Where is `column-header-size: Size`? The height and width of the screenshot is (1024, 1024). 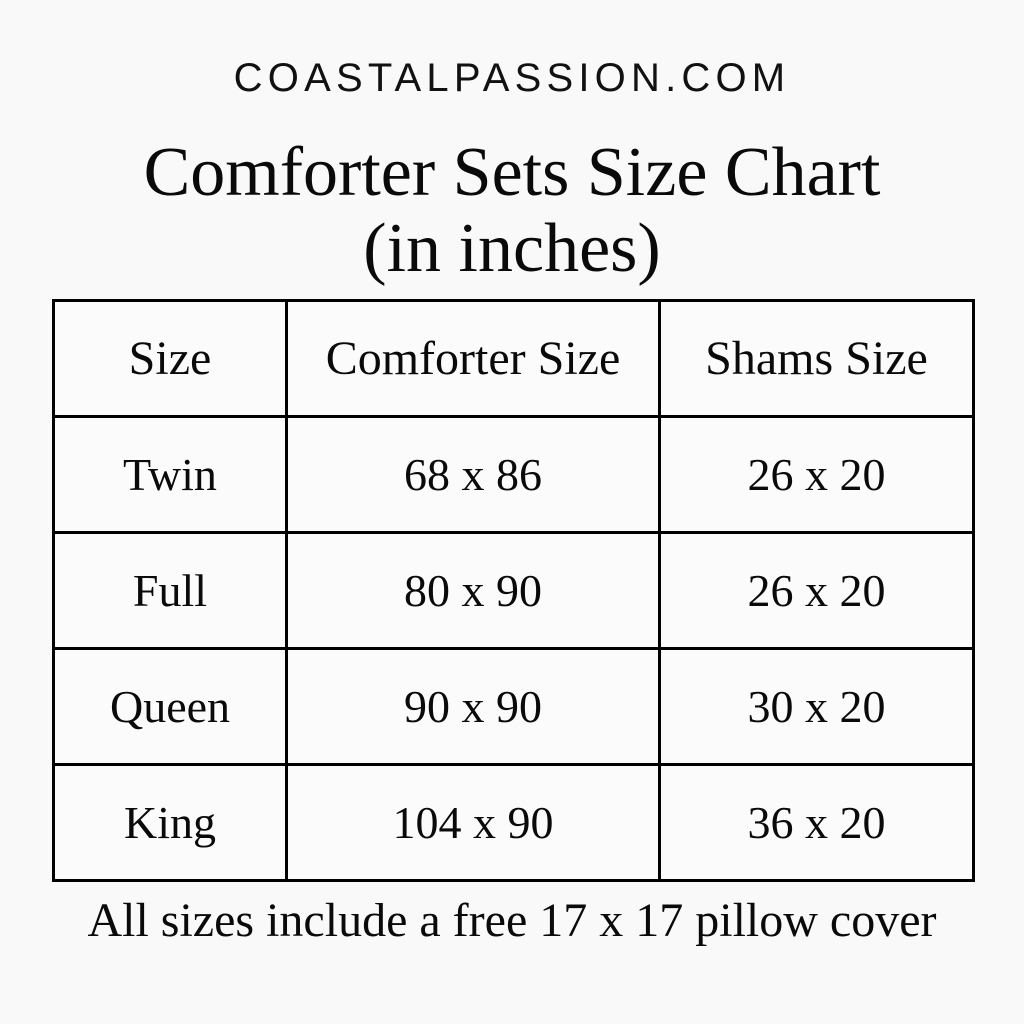
column-header-size: Size is located at coordinates (170, 358).